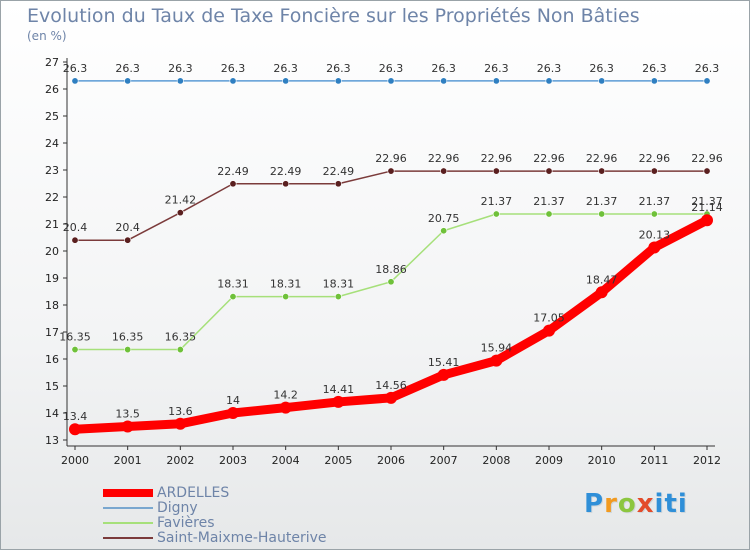  Describe the element at coordinates (52, 359) in the screenshot. I see `y-tick-label: 16` at that location.